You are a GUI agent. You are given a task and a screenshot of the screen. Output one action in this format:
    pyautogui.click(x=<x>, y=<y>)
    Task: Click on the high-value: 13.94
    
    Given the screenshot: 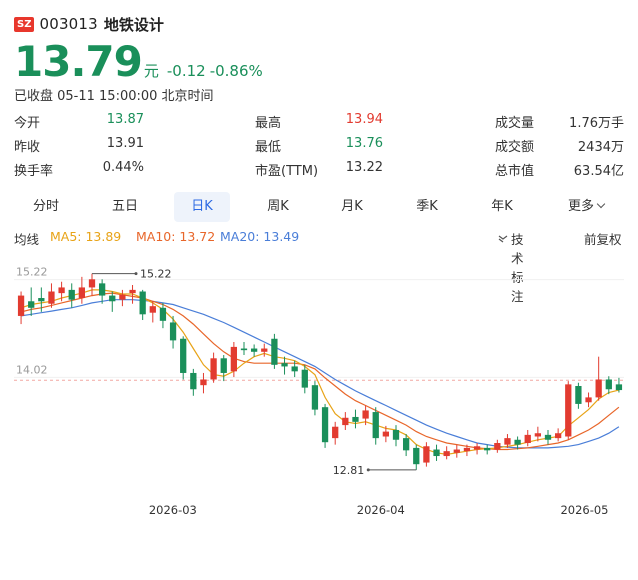 What is the action you would take?
    pyautogui.click(x=364, y=119)
    